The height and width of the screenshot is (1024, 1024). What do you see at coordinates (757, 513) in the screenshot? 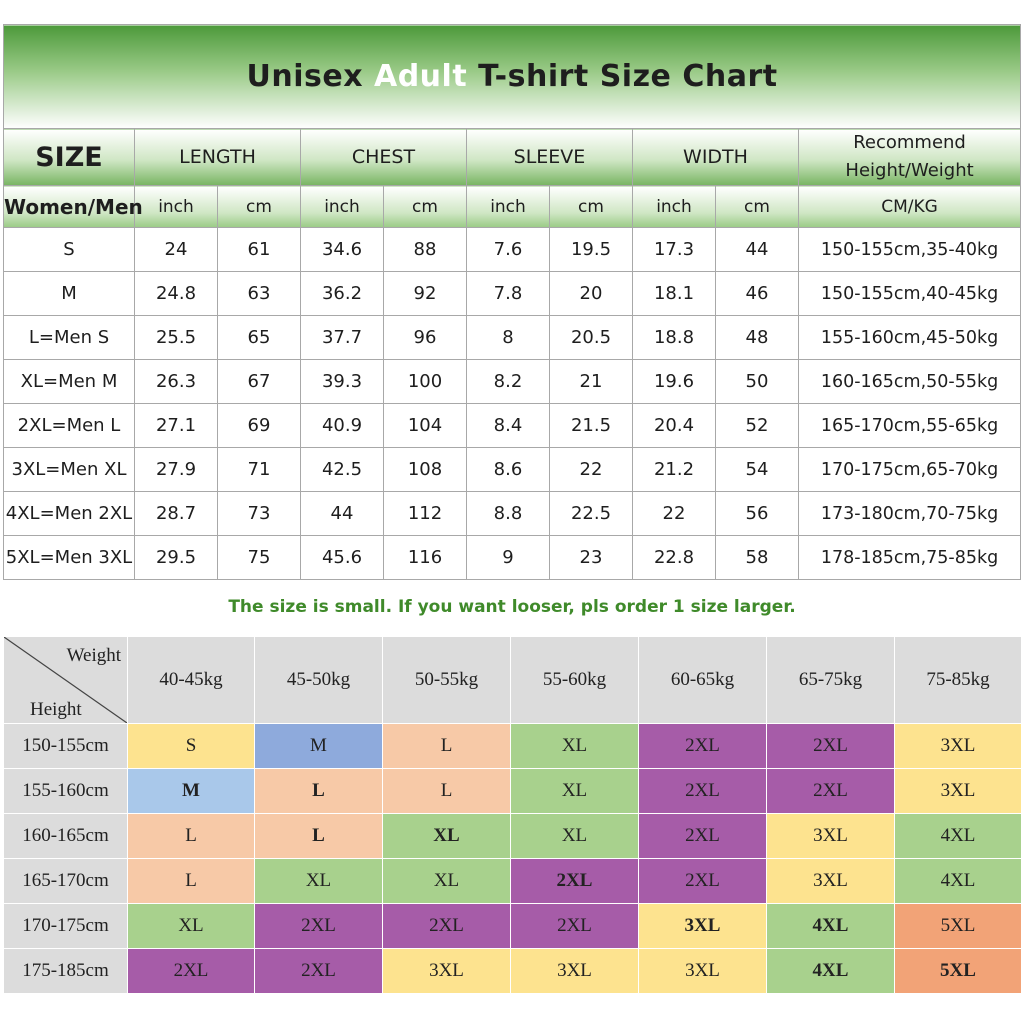
I see `measure-cell: 56` at bounding box center [757, 513].